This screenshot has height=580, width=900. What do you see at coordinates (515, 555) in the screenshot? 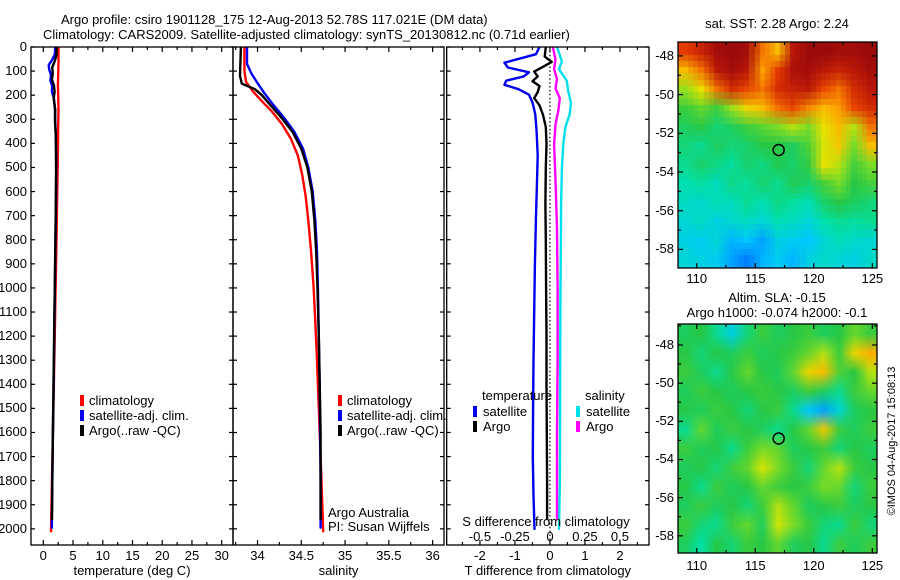
I see `x-tick-label: -1` at bounding box center [515, 555].